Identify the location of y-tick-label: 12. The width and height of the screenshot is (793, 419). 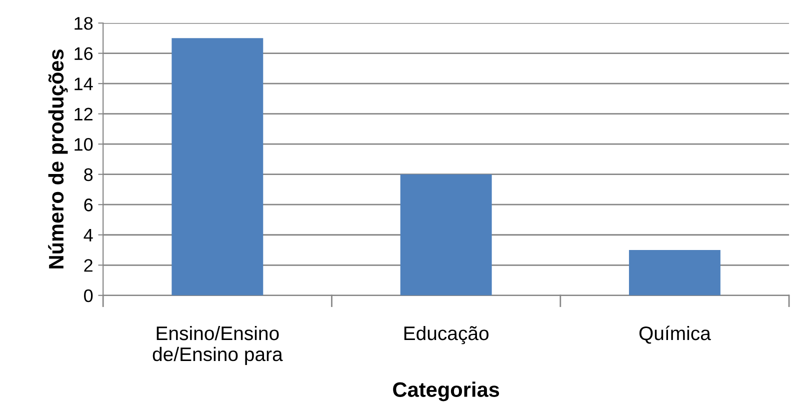
(83, 114).